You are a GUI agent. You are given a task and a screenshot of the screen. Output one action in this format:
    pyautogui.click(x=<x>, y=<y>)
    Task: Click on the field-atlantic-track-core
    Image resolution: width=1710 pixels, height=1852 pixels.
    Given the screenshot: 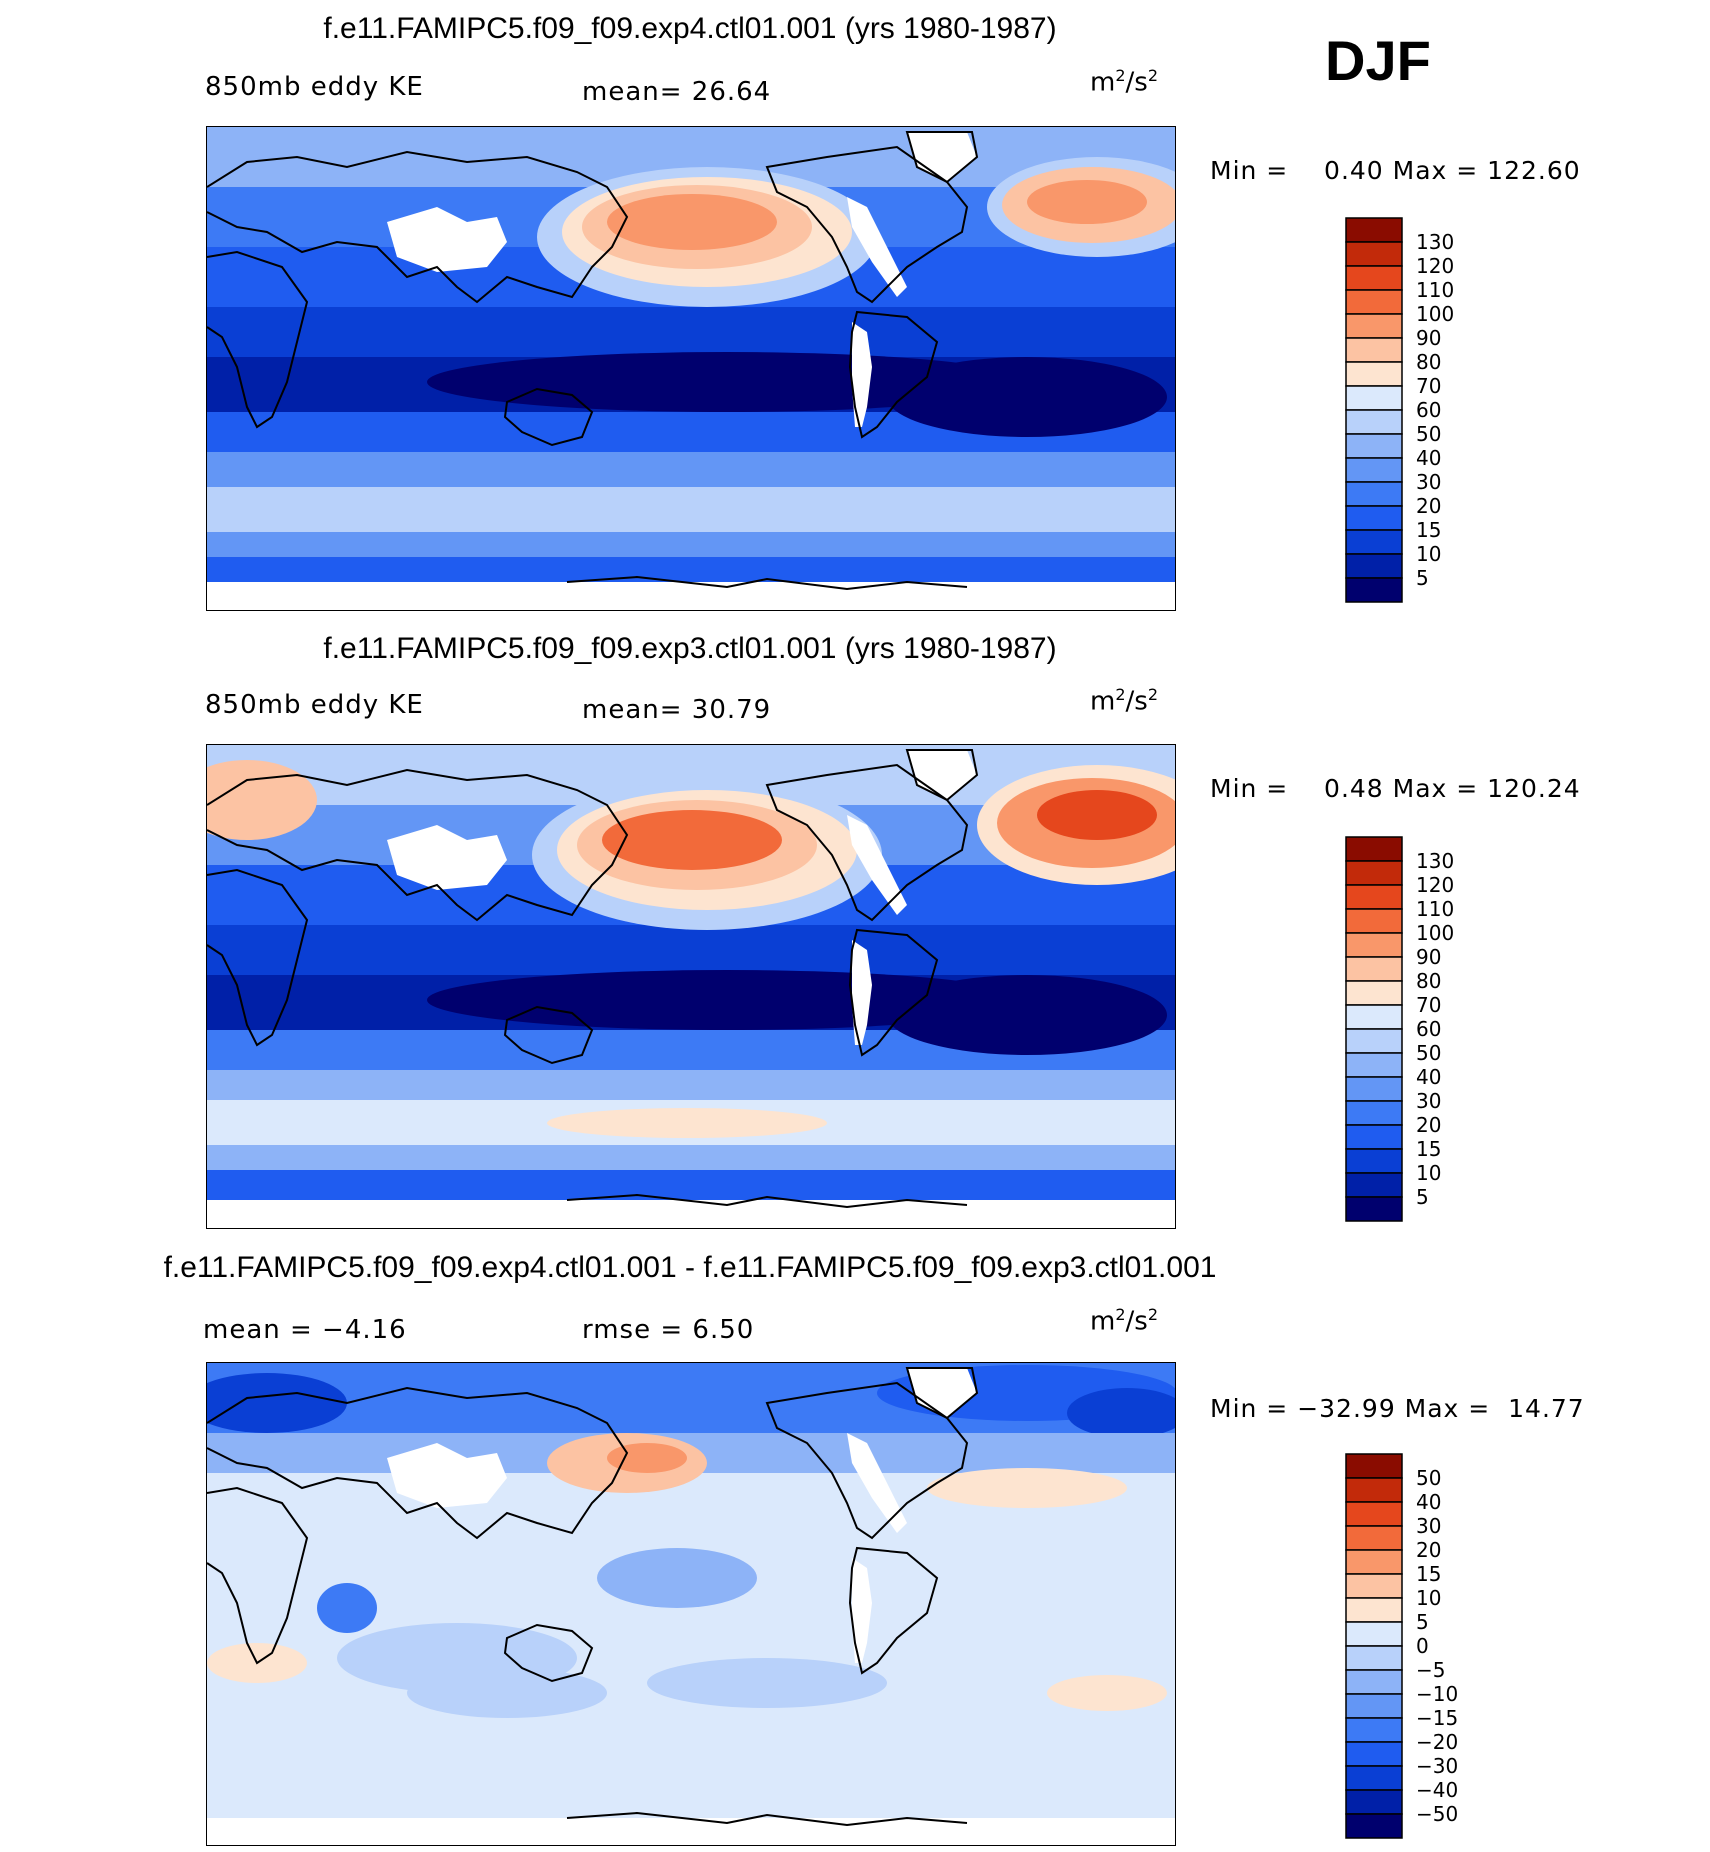 What is the action you would take?
    pyautogui.click(x=1097, y=815)
    